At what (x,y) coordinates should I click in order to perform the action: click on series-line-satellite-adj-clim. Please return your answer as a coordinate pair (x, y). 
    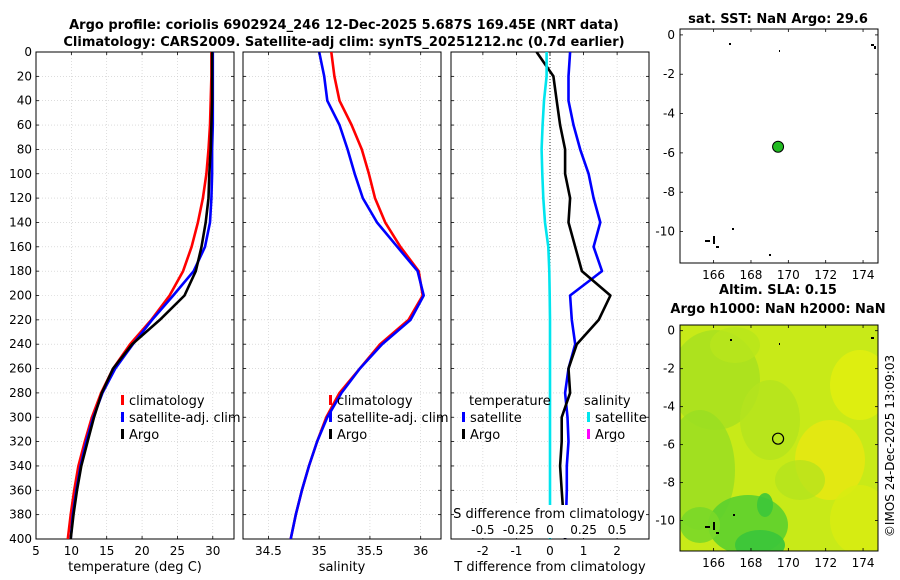
    Looking at the image, I should click on (357, 295).